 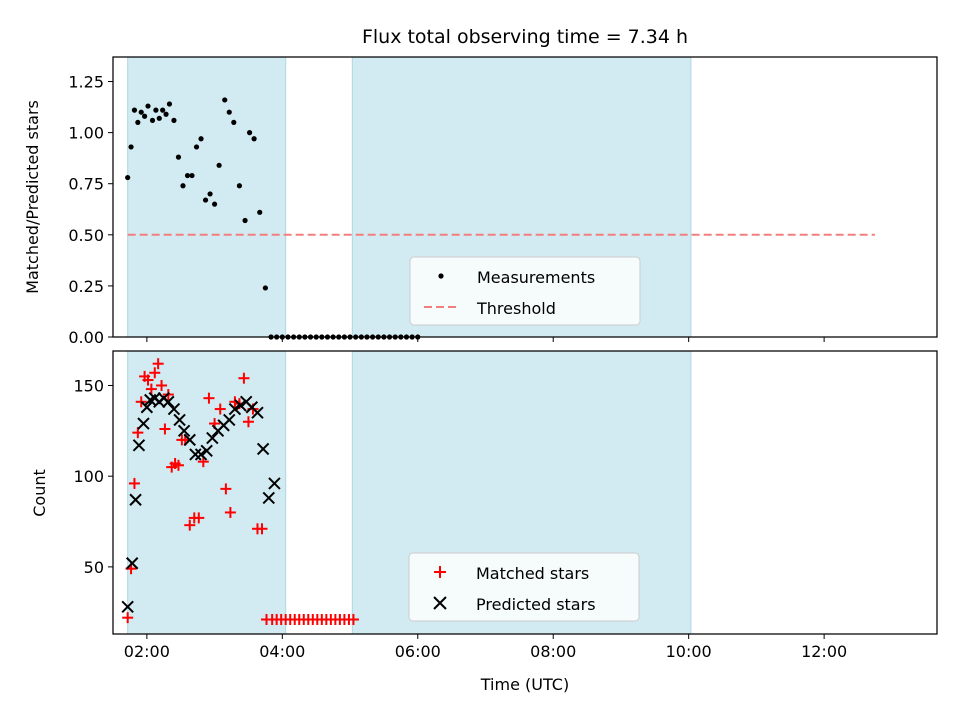 What do you see at coordinates (86, 286) in the screenshot?
I see `top-y-tick-label-1: 0.25` at bounding box center [86, 286].